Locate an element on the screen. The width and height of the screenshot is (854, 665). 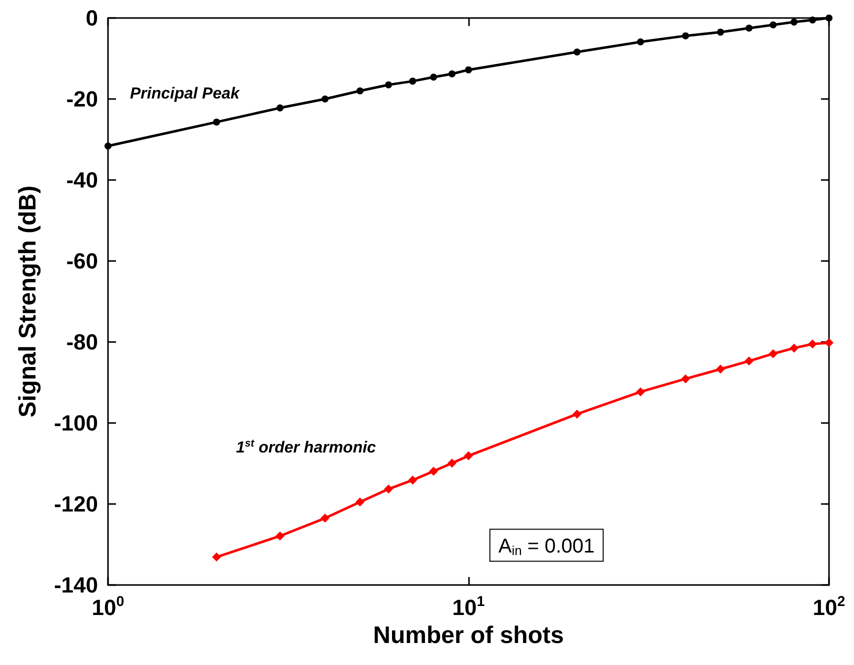
y-tick-label: -20 is located at coordinates (82, 99).